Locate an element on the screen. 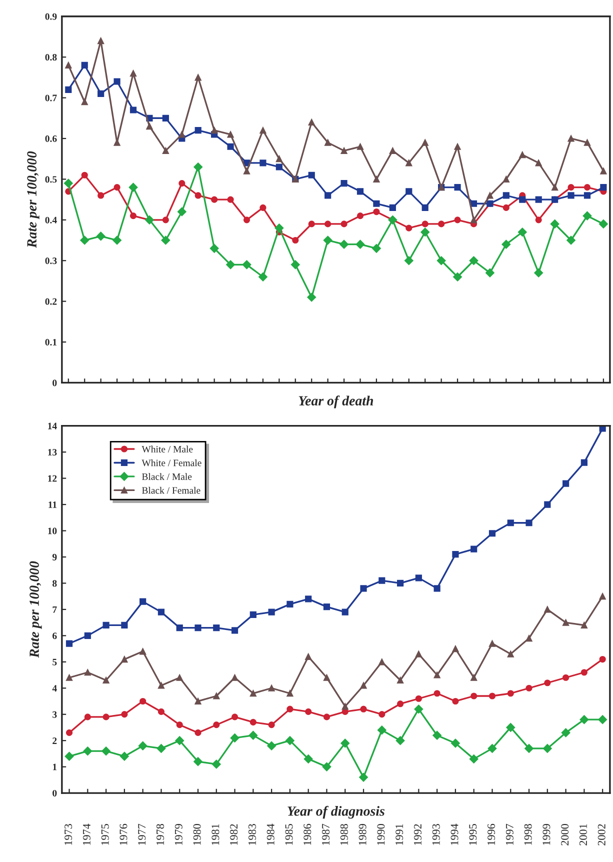  x-tick-label: 2001 is located at coordinates (583, 835).